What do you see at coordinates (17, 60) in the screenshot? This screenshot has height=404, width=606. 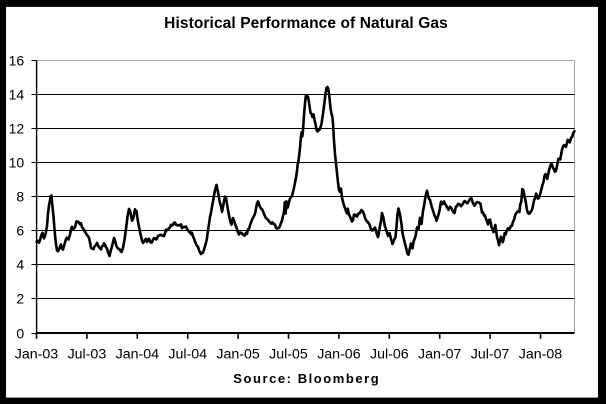 I see `svg-text: 16` at bounding box center [17, 60].